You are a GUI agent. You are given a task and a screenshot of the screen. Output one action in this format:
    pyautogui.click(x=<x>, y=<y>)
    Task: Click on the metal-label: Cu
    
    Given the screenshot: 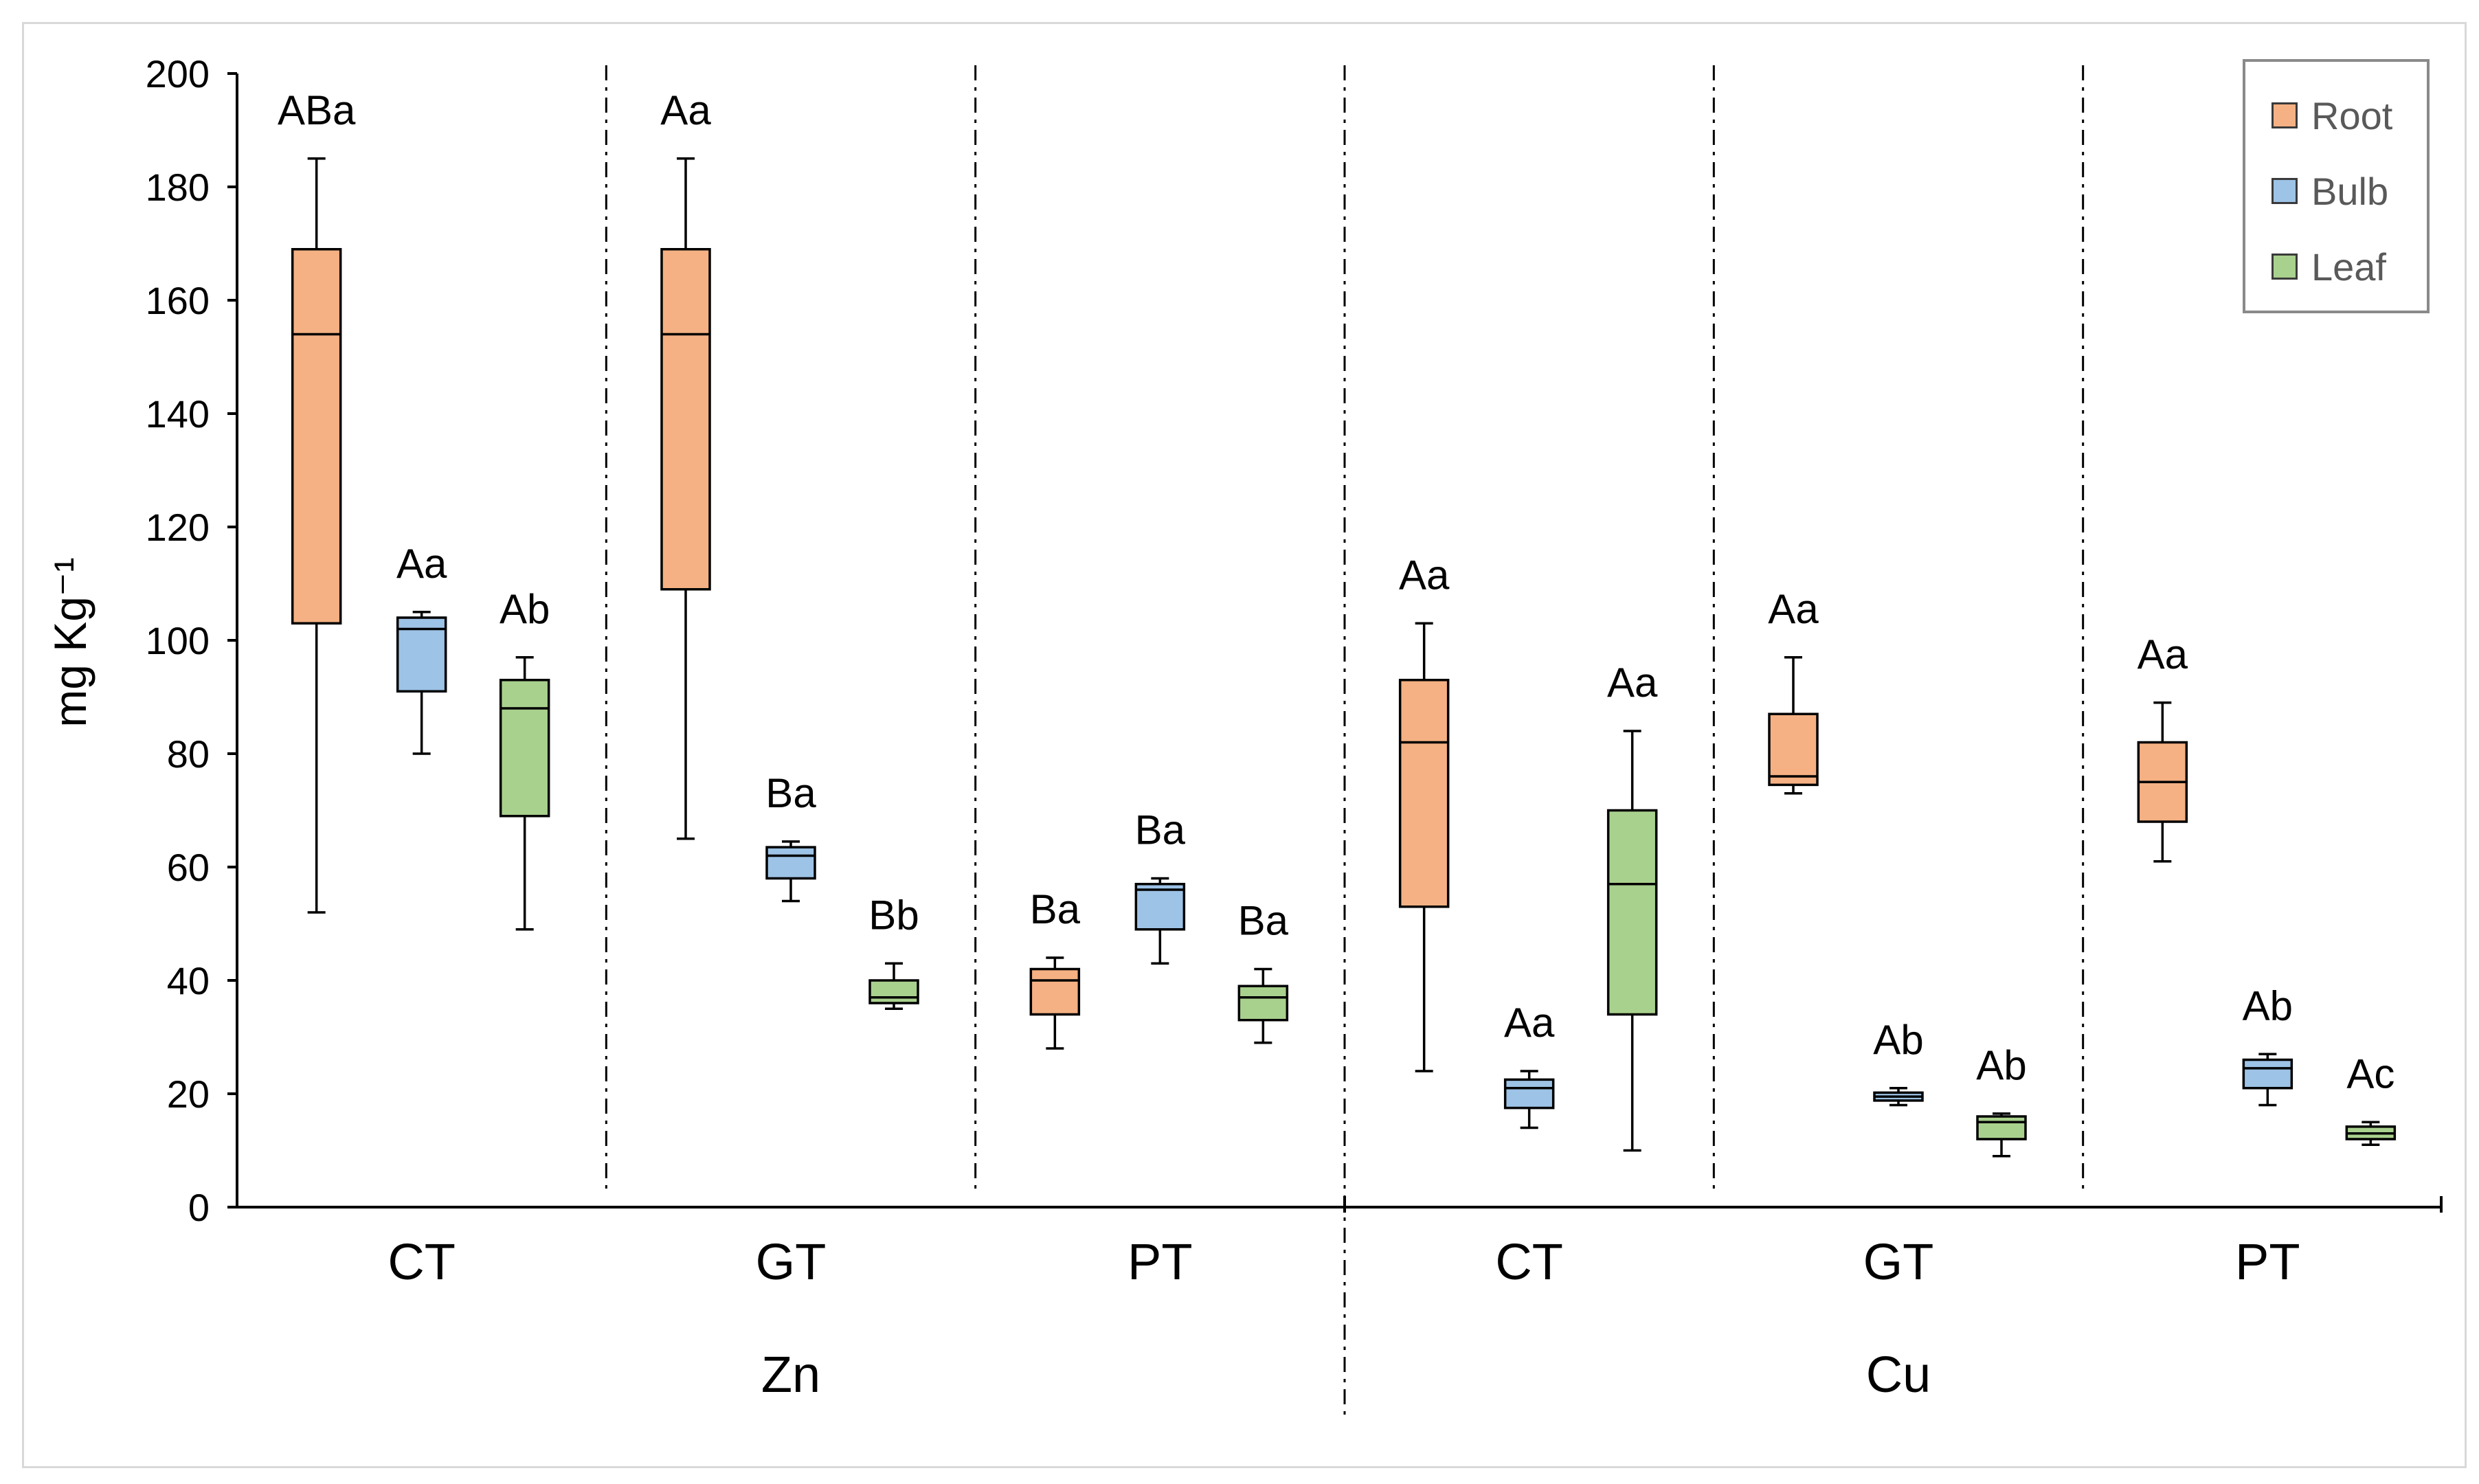 What is the action you would take?
    pyautogui.click(x=1898, y=1374)
    